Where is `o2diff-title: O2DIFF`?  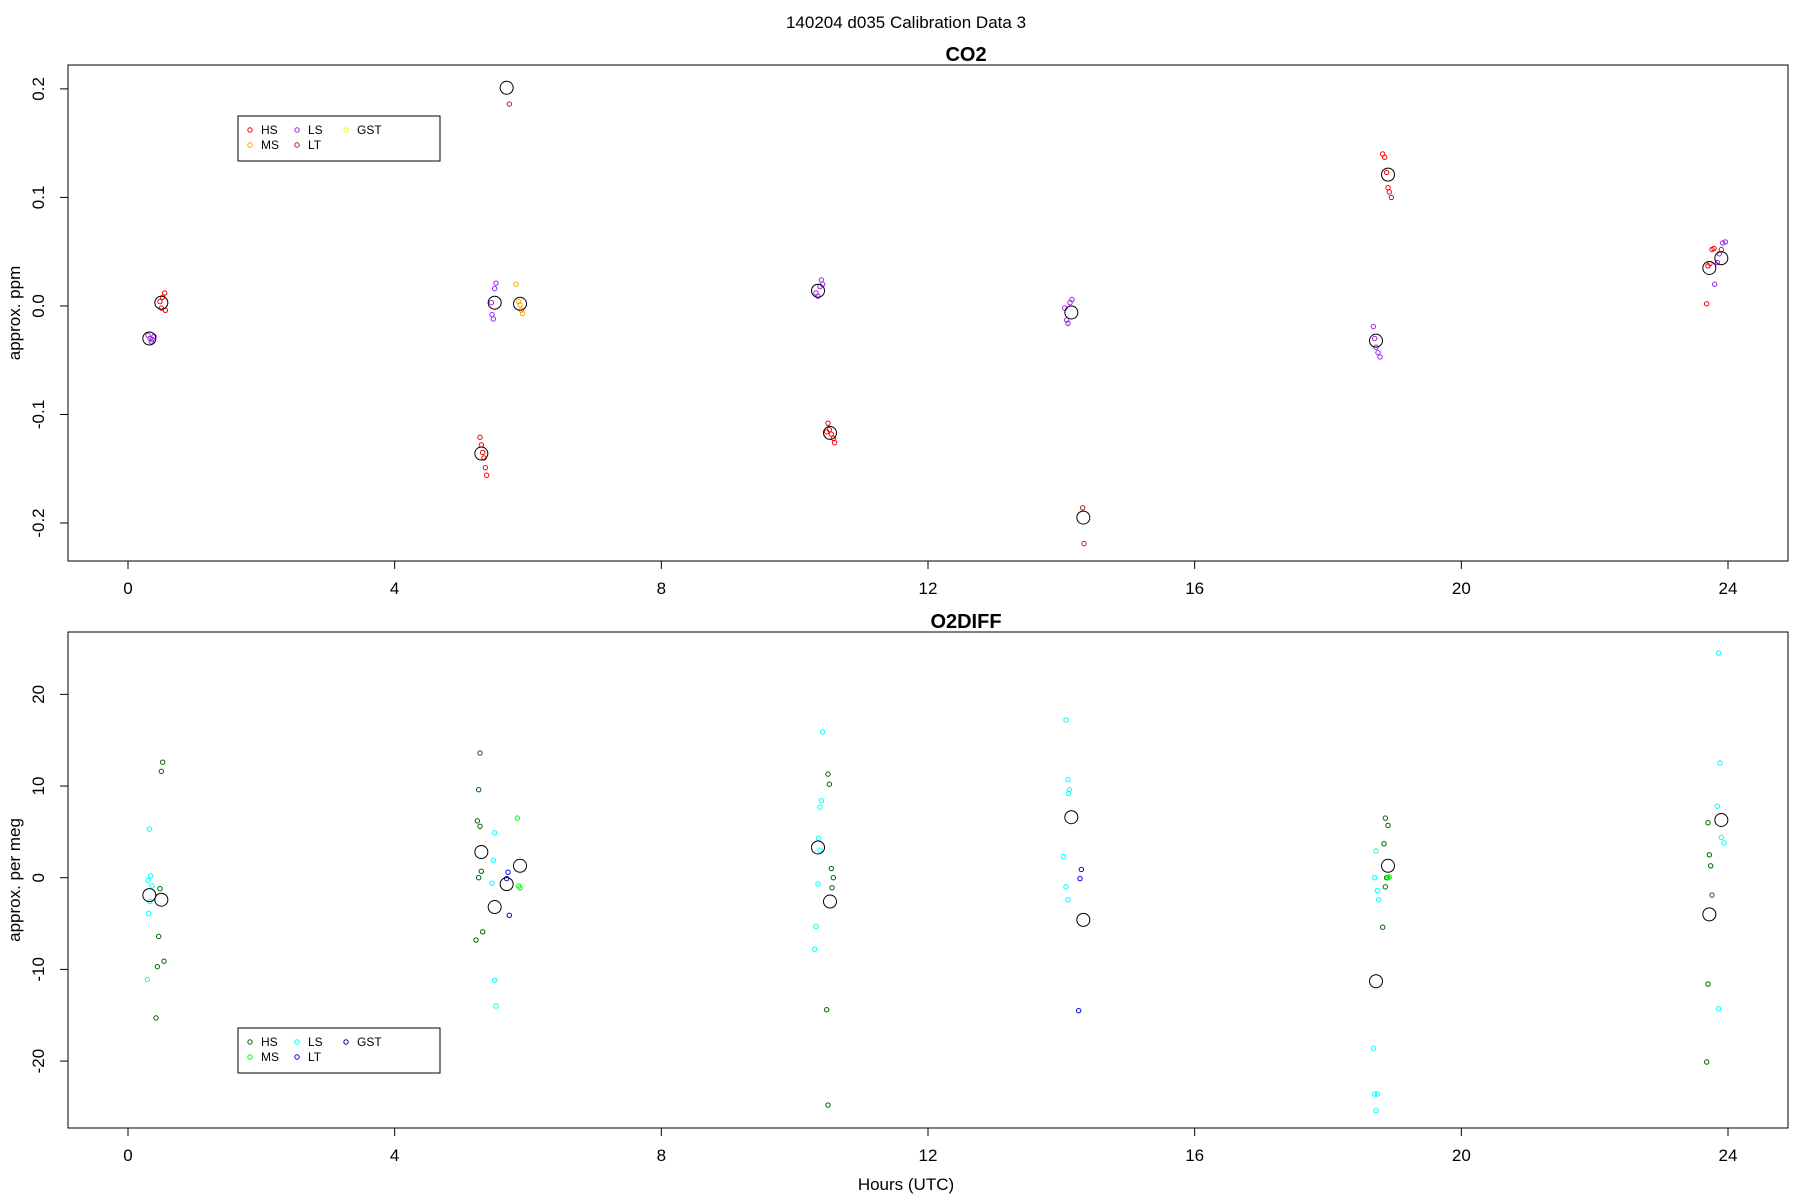 o2diff-title: O2DIFF is located at coordinates (965, 622).